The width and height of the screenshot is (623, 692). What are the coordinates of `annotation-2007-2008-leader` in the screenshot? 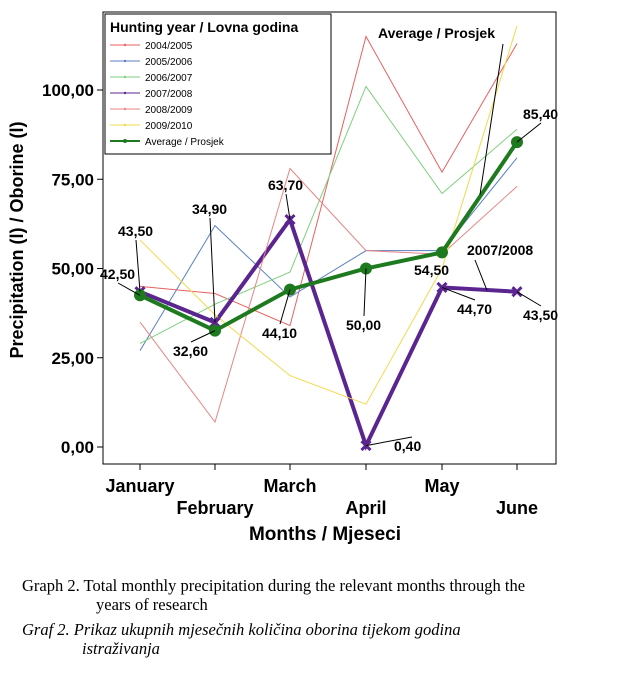 It's located at (481, 275).